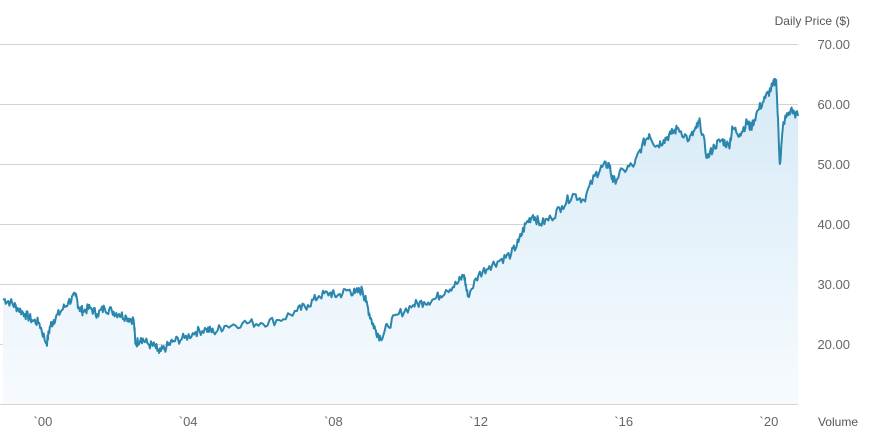 The image size is (882, 439). I want to click on y-tick-label: 30.00, so click(833, 284).